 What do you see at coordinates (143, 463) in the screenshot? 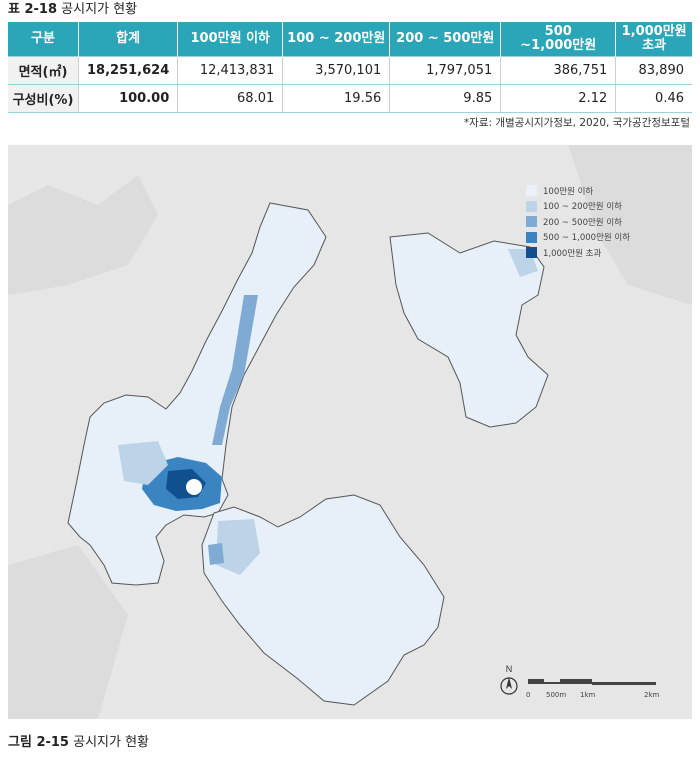
I see `district-west-mid` at bounding box center [143, 463].